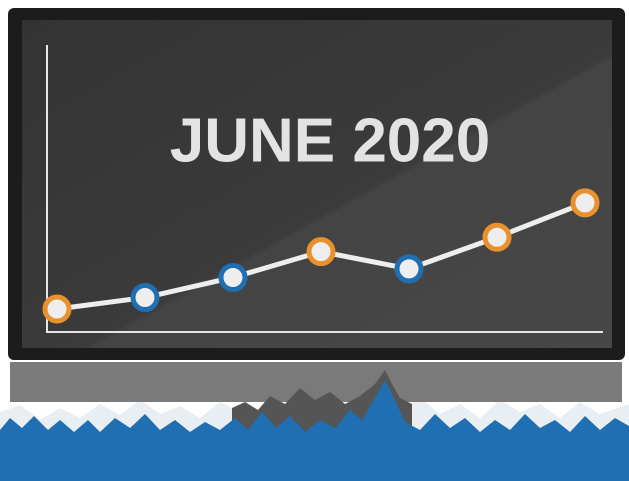 This screenshot has height=481, width=629. What do you see at coordinates (316, 382) in the screenshot?
I see `monitor-stand` at bounding box center [316, 382].